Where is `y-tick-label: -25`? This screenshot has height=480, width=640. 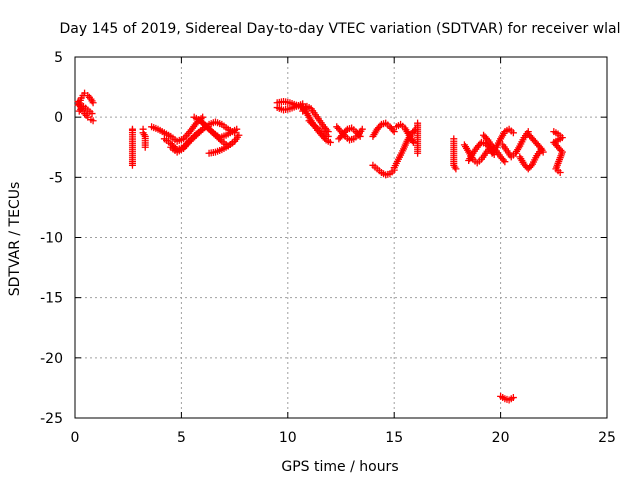
y-tick-label: -25 is located at coordinates (51, 419).